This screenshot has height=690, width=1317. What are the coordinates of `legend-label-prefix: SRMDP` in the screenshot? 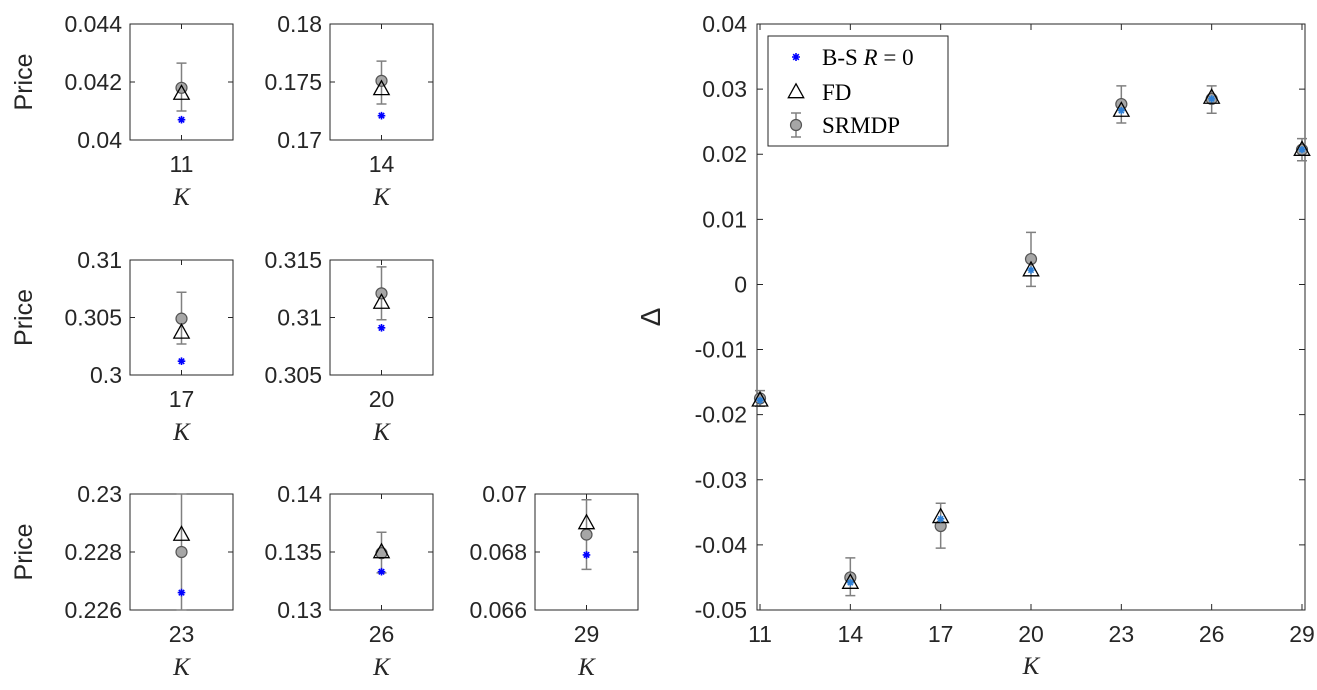 It's located at (861, 125).